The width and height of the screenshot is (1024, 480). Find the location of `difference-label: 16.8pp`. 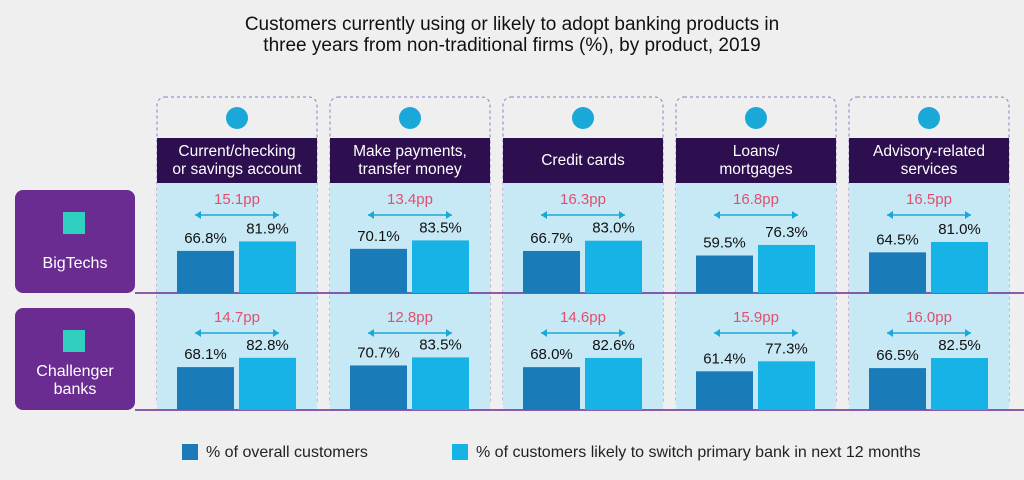

difference-label: 16.8pp is located at coordinates (756, 199).